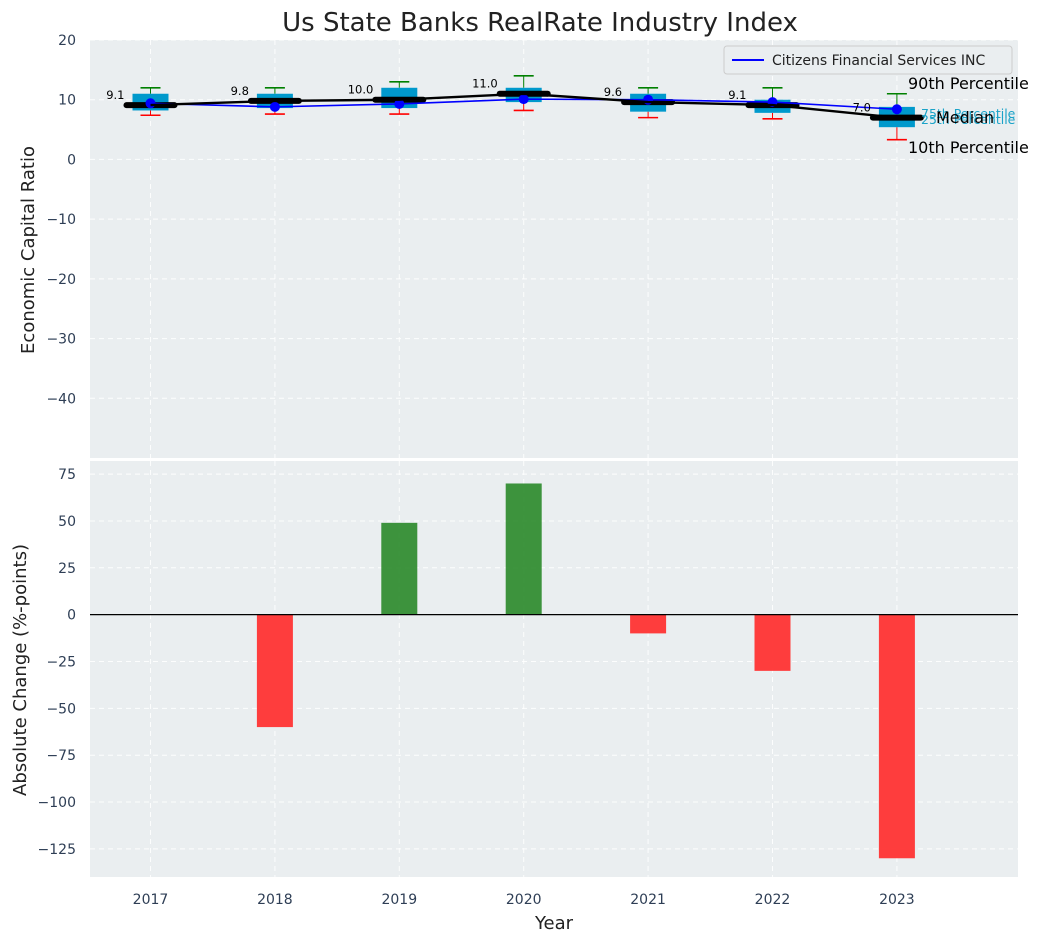 Image resolution: width=1044 pixels, height=942 pixels. Describe the element at coordinates (361, 90) in the screenshot. I see `median-label-2019: 10.0` at that location.